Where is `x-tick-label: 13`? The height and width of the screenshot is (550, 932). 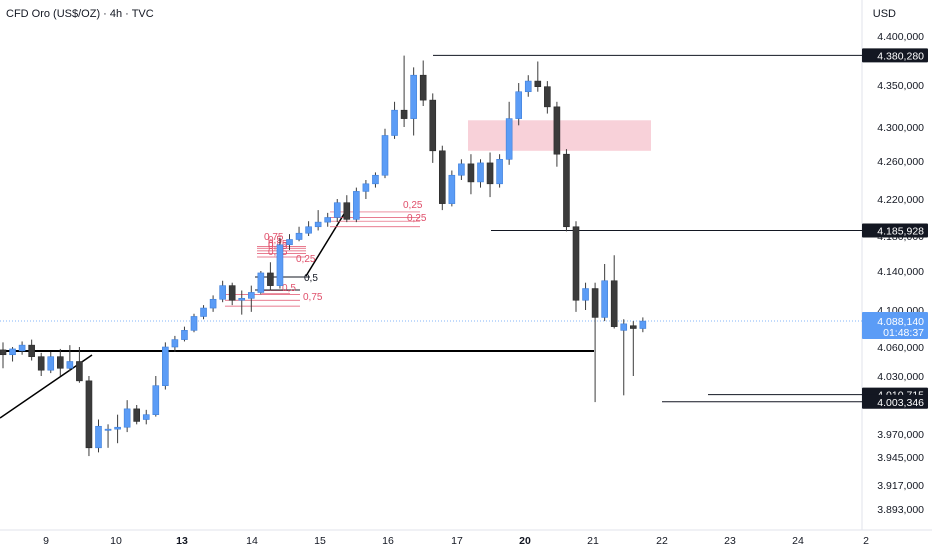
x-tick-label: 13 is located at coordinates (182, 541).